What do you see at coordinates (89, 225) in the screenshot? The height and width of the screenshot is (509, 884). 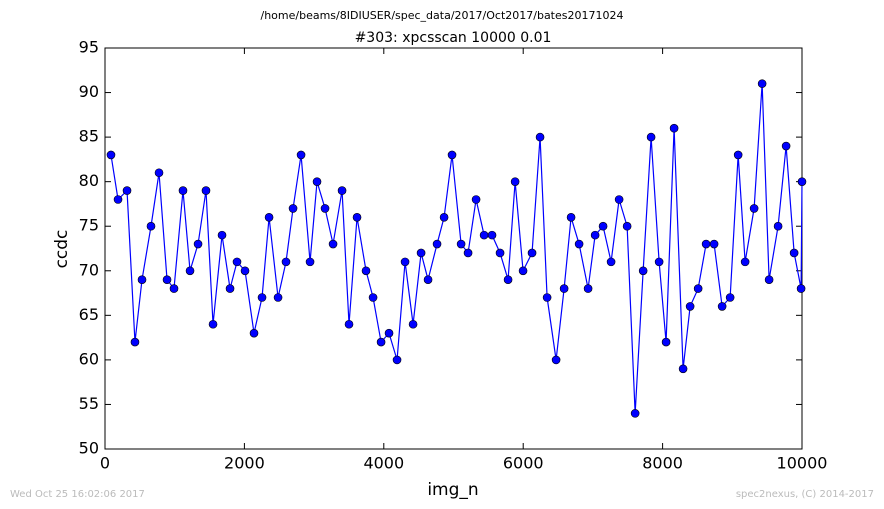 I see `y-tick-label: 75` at bounding box center [89, 225].